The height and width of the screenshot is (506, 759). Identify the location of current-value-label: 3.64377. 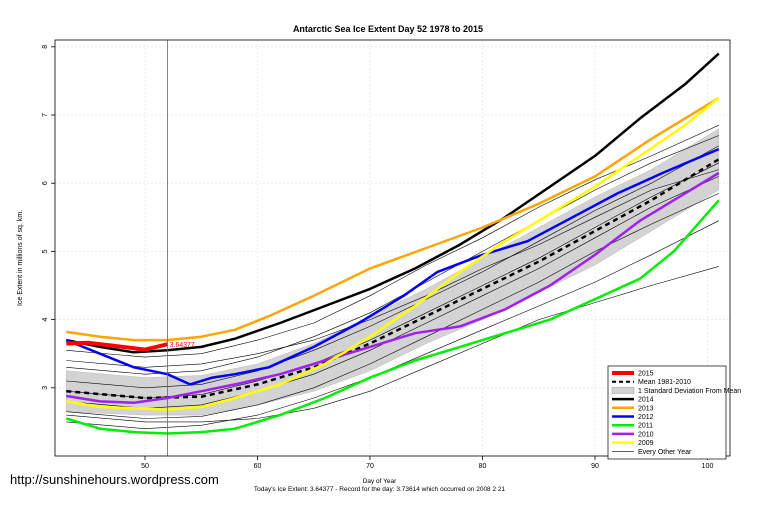
(182, 345).